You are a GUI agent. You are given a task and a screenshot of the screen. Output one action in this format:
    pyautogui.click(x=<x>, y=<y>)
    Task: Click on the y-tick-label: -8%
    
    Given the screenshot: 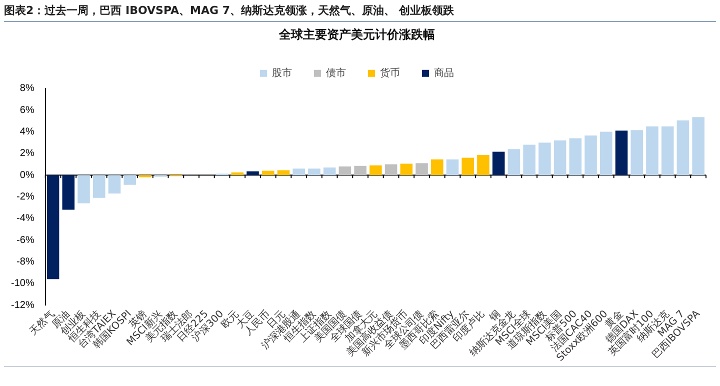 What is the action you would take?
    pyautogui.click(x=25, y=262)
    